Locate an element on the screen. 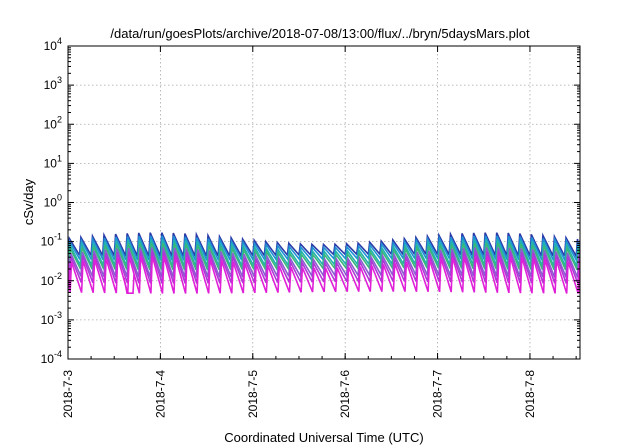  y-tick-label: 10⁻⁴ is located at coordinates (51, 357).